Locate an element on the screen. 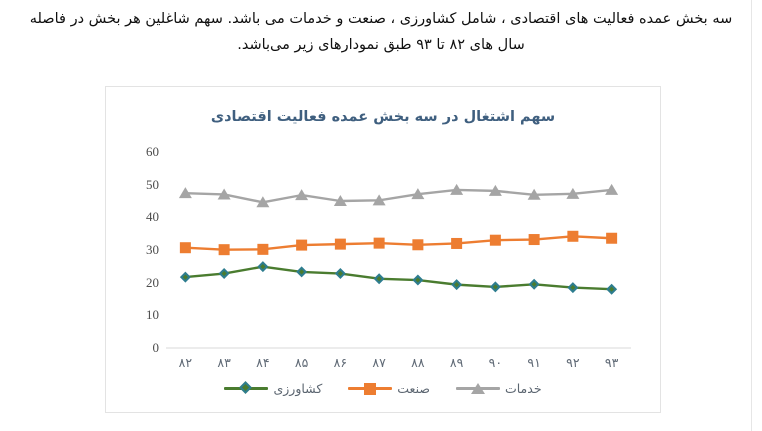 This screenshot has width=762, height=431. y-tick-label: 30 is located at coordinates (152, 249).